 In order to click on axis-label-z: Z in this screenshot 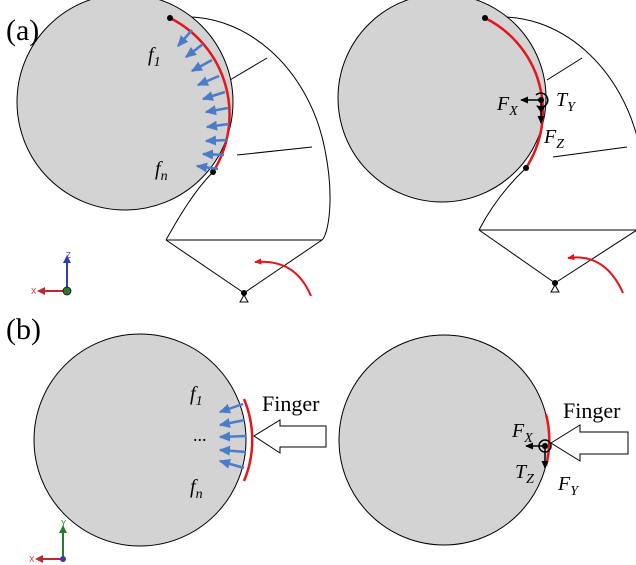, I will do `click(68, 255)`.